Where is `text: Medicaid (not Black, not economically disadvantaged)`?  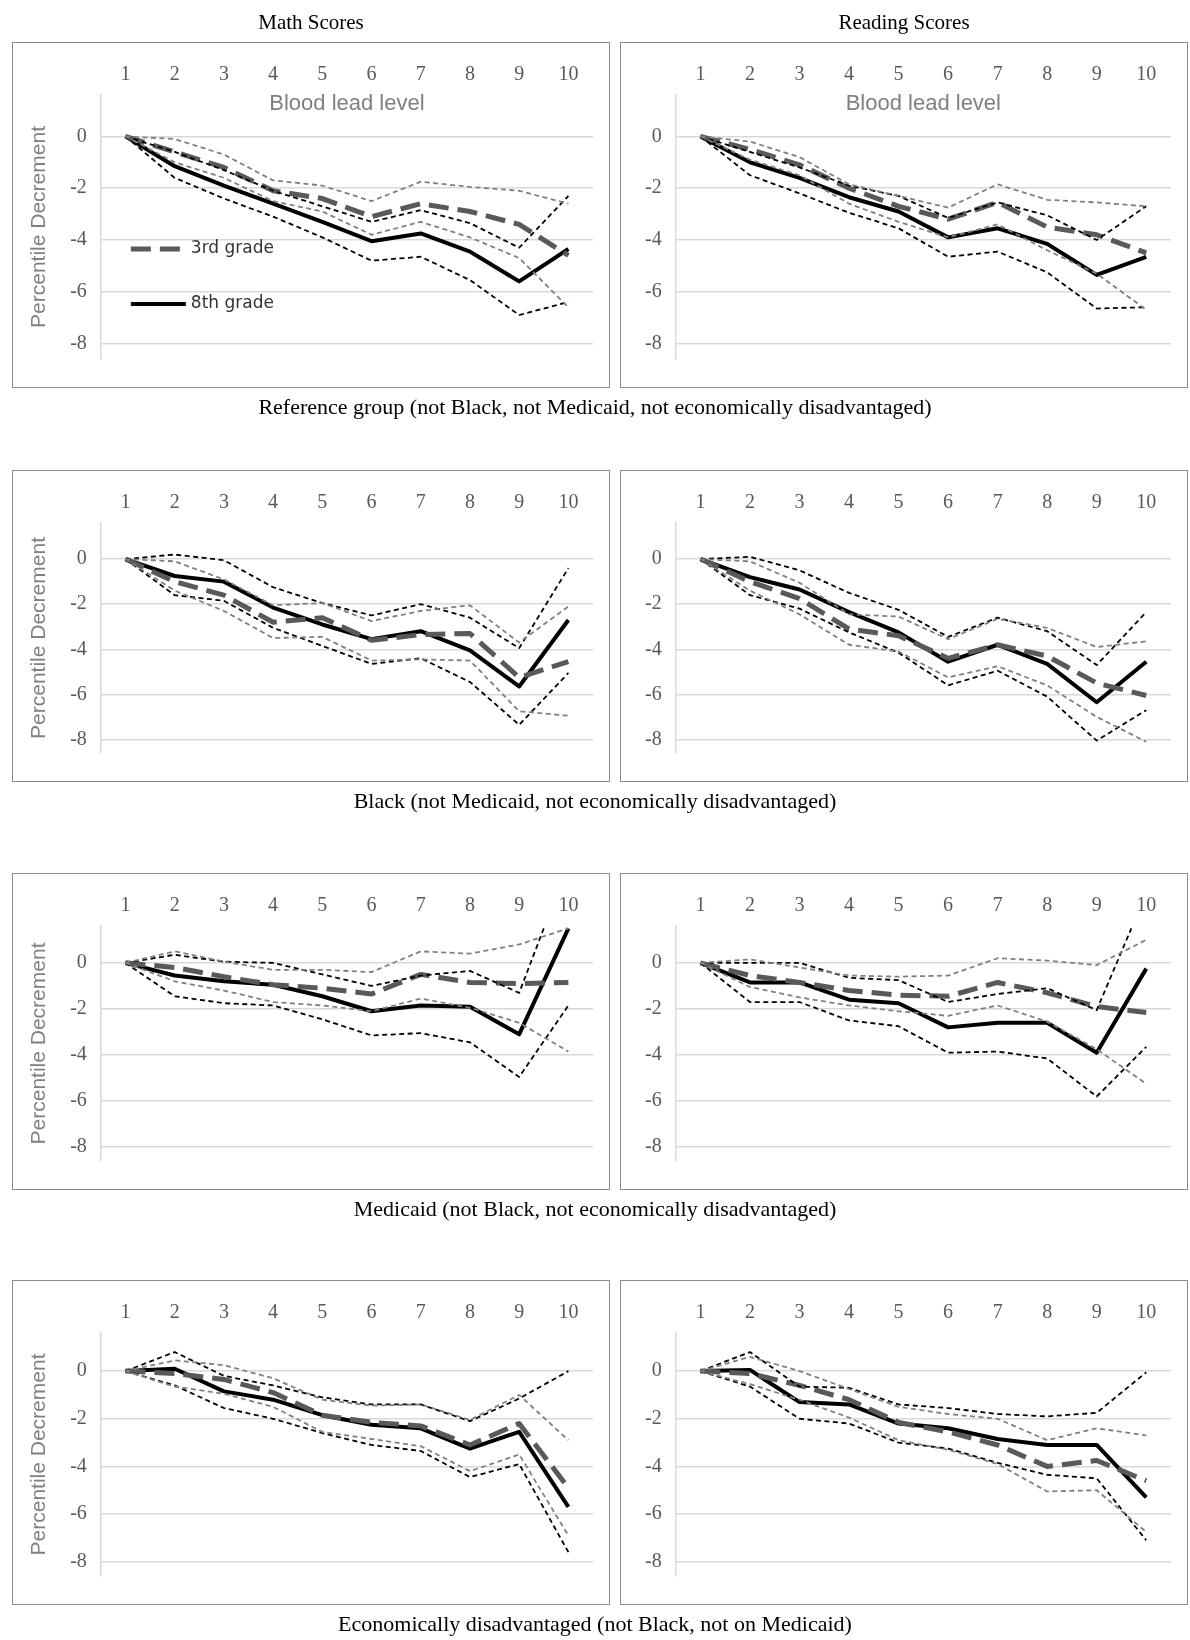
text: Medicaid (not Black, not economically disadvantaged) is located at coordinates (595, 1209).